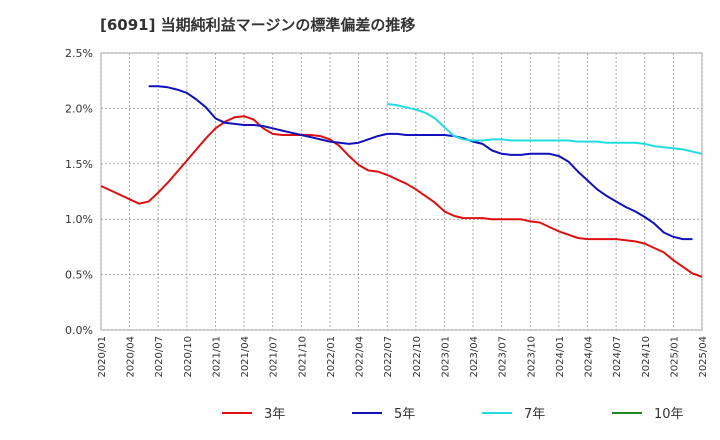  I want to click on x-tick-label: 2024/07, so click(617, 357).